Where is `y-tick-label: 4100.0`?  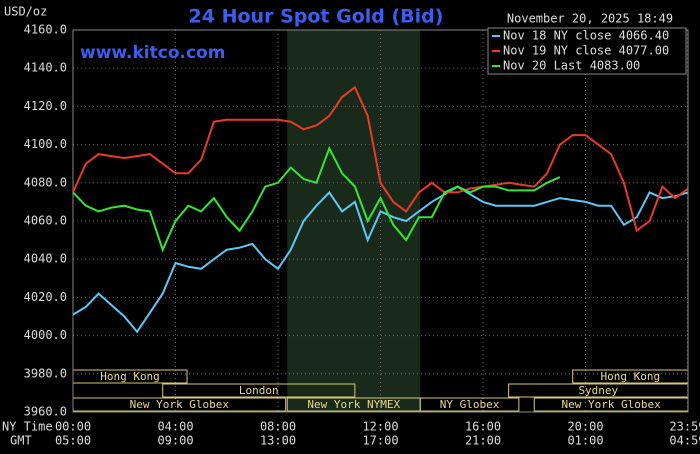
y-tick-label: 4100.0 is located at coordinates (45, 144).